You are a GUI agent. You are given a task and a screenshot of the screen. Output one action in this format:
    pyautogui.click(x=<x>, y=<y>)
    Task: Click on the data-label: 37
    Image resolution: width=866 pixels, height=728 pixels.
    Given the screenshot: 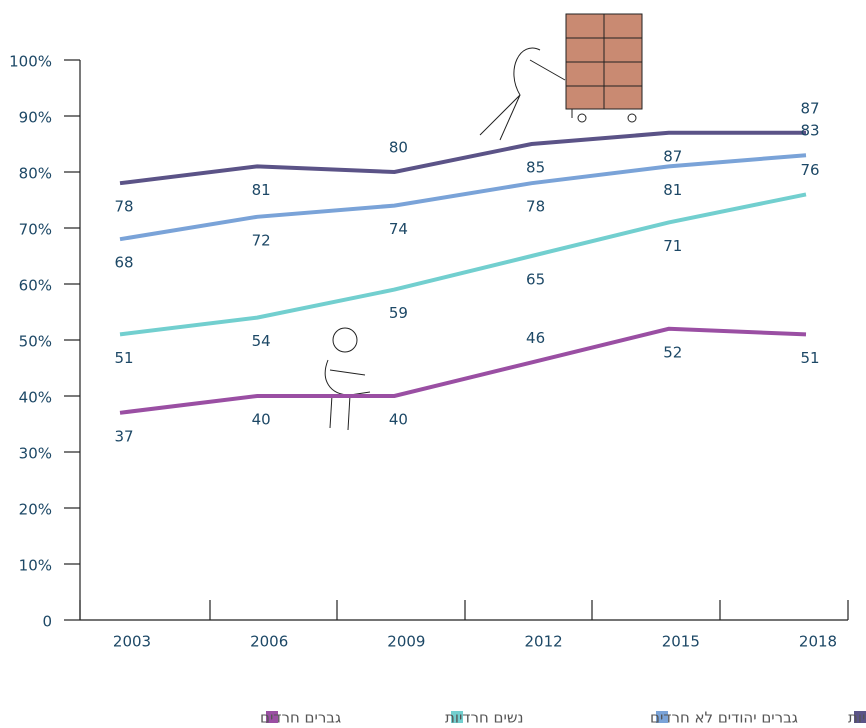 What is the action you would take?
    pyautogui.click(x=123, y=436)
    